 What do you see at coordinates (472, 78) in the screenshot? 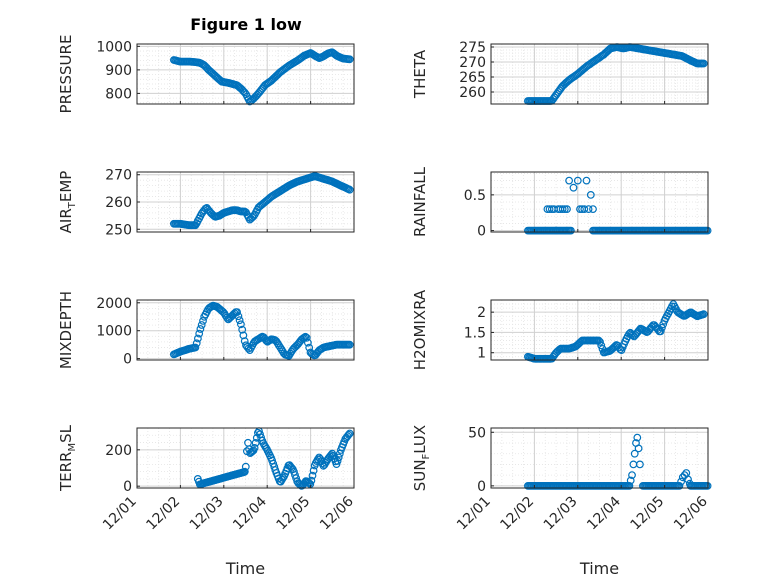
I see `y-tick-label: 265` at bounding box center [472, 78].